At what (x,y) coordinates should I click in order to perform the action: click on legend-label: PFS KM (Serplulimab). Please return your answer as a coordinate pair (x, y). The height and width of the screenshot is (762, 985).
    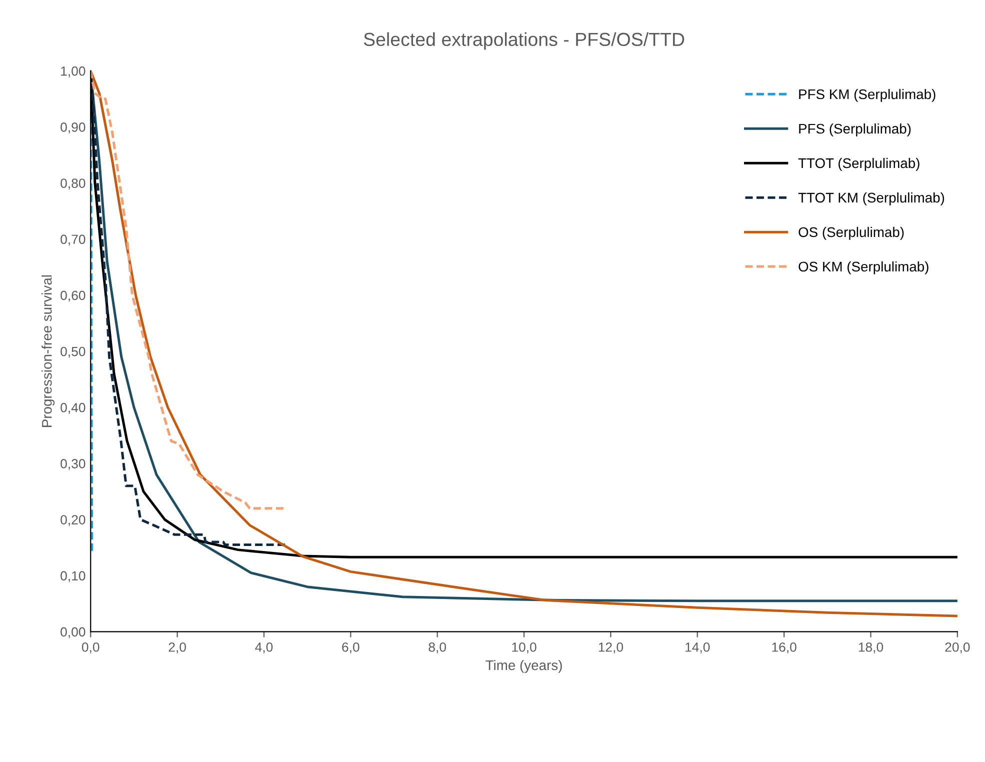
    Looking at the image, I should click on (867, 95).